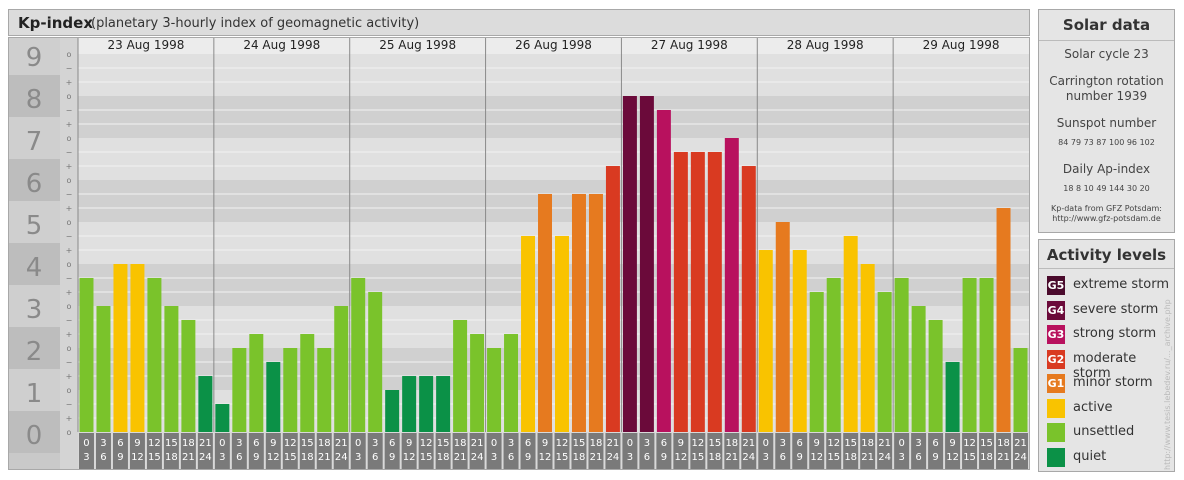 The height and width of the screenshot is (480, 1184). Describe the element at coordinates (34, 268) in the screenshot. I see `y-tick-label: 4` at that location.